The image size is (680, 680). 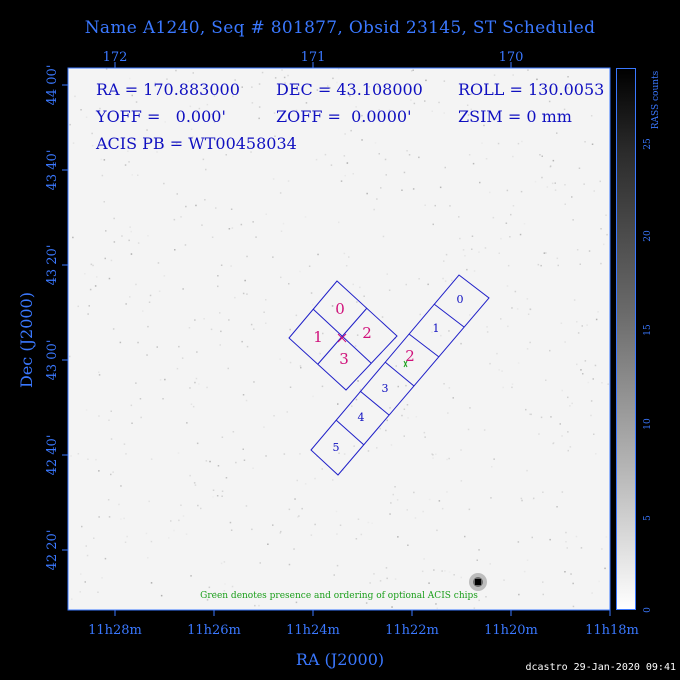 I want to click on bottom-tick-label: 11h18m, so click(x=612, y=630).